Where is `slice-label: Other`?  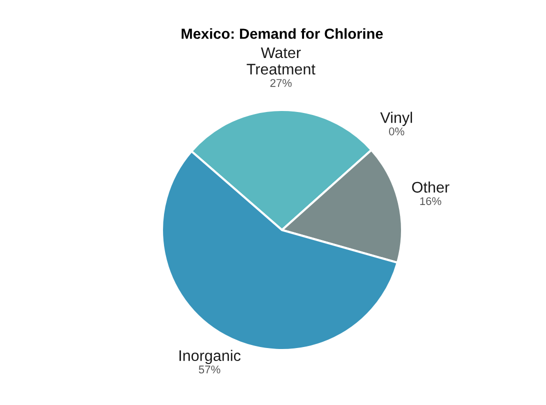 slice-label: Other is located at coordinates (431, 187).